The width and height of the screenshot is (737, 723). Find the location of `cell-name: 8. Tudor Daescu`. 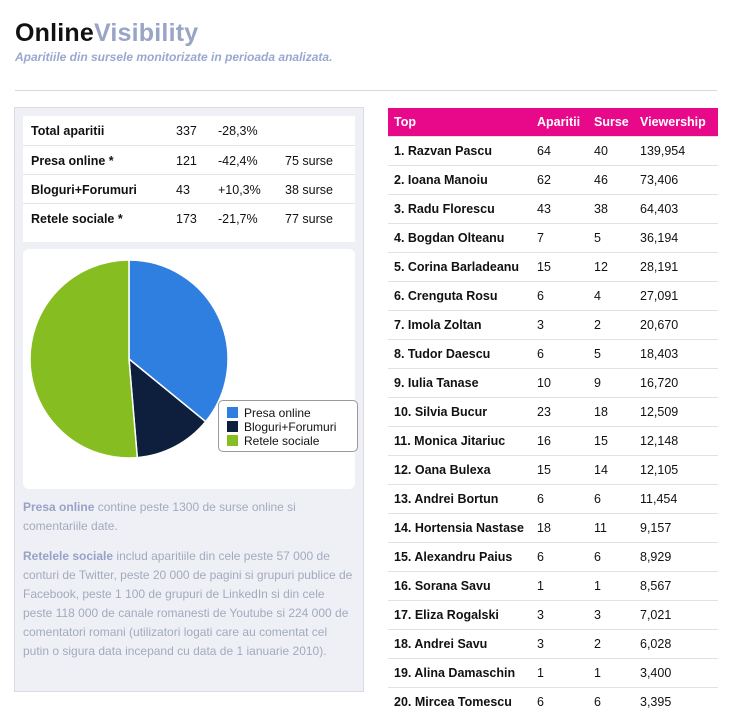

cell-name: 8. Tudor Daescu is located at coordinates (459, 353).